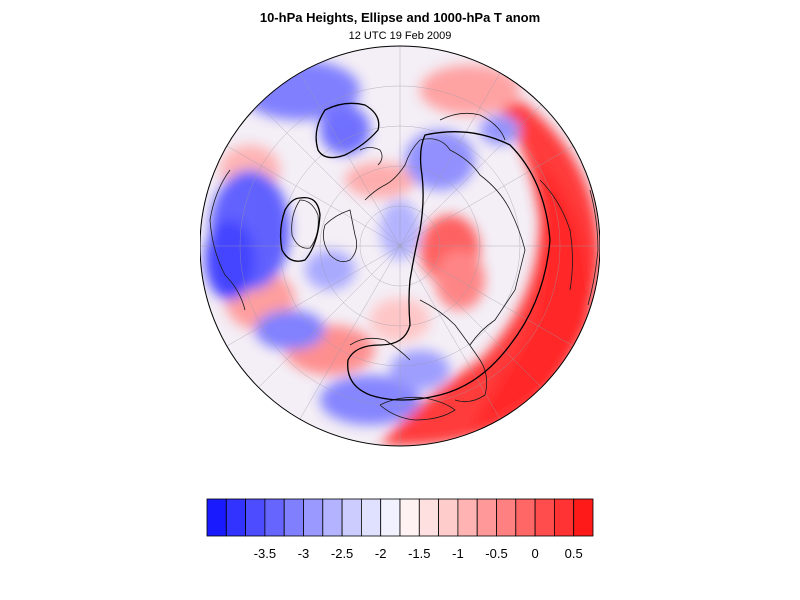 The height and width of the screenshot is (600, 800). I want to click on colorbar-tick-label: -2.5, so click(342, 553).